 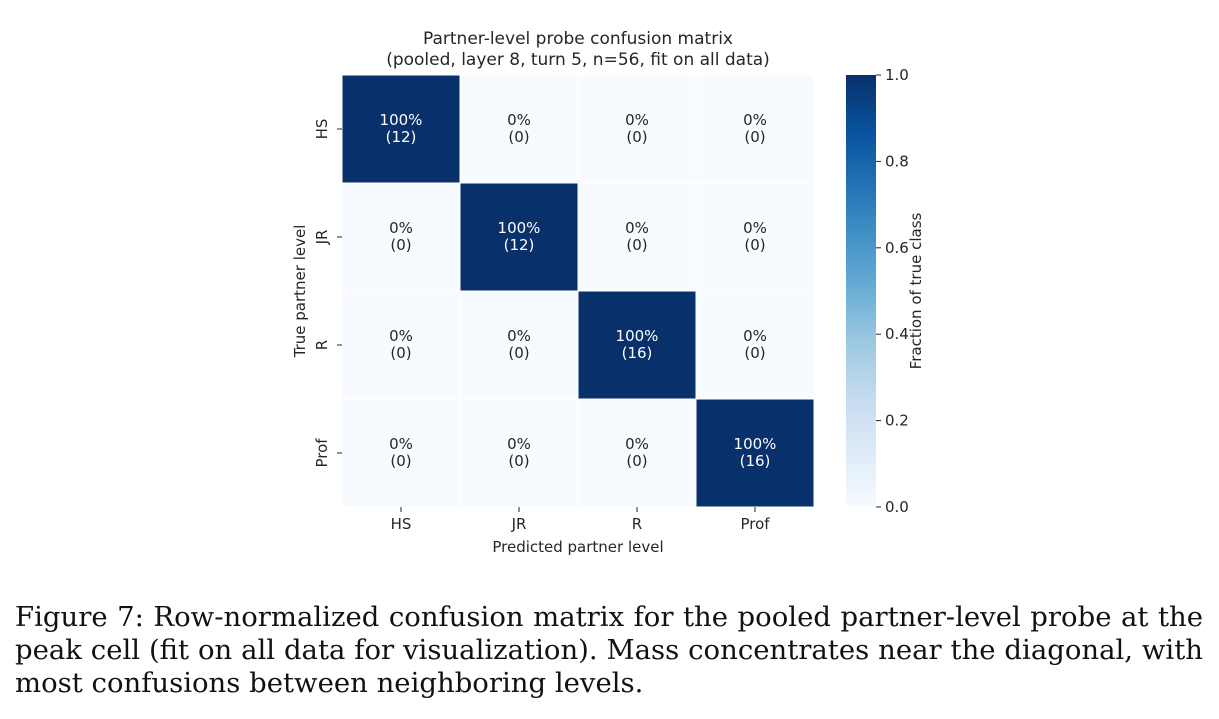 I want to click on colorbar-ticks: 0.0 0.2 0.4 0.6 0.8 1.0, so click(x=892, y=291).